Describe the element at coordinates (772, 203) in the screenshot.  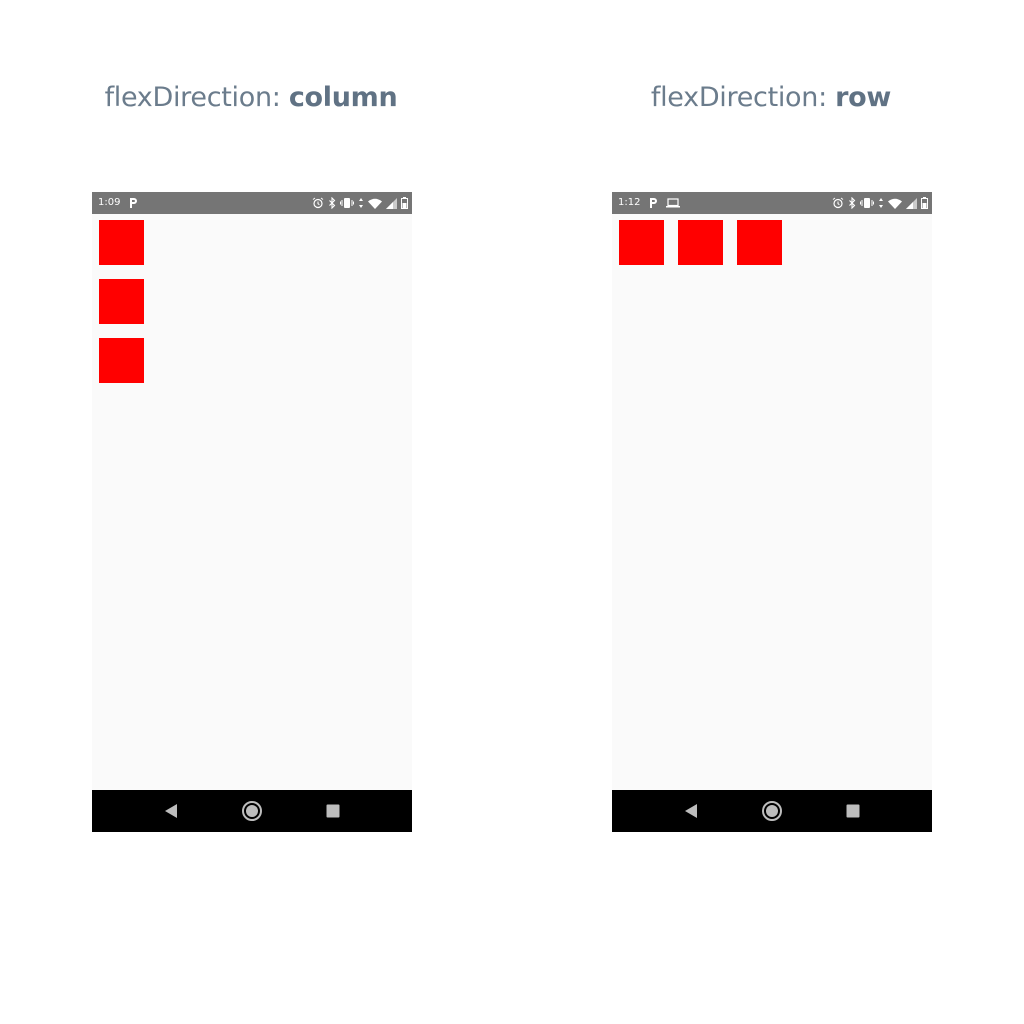
I see `status-bar: 1:12` at that location.